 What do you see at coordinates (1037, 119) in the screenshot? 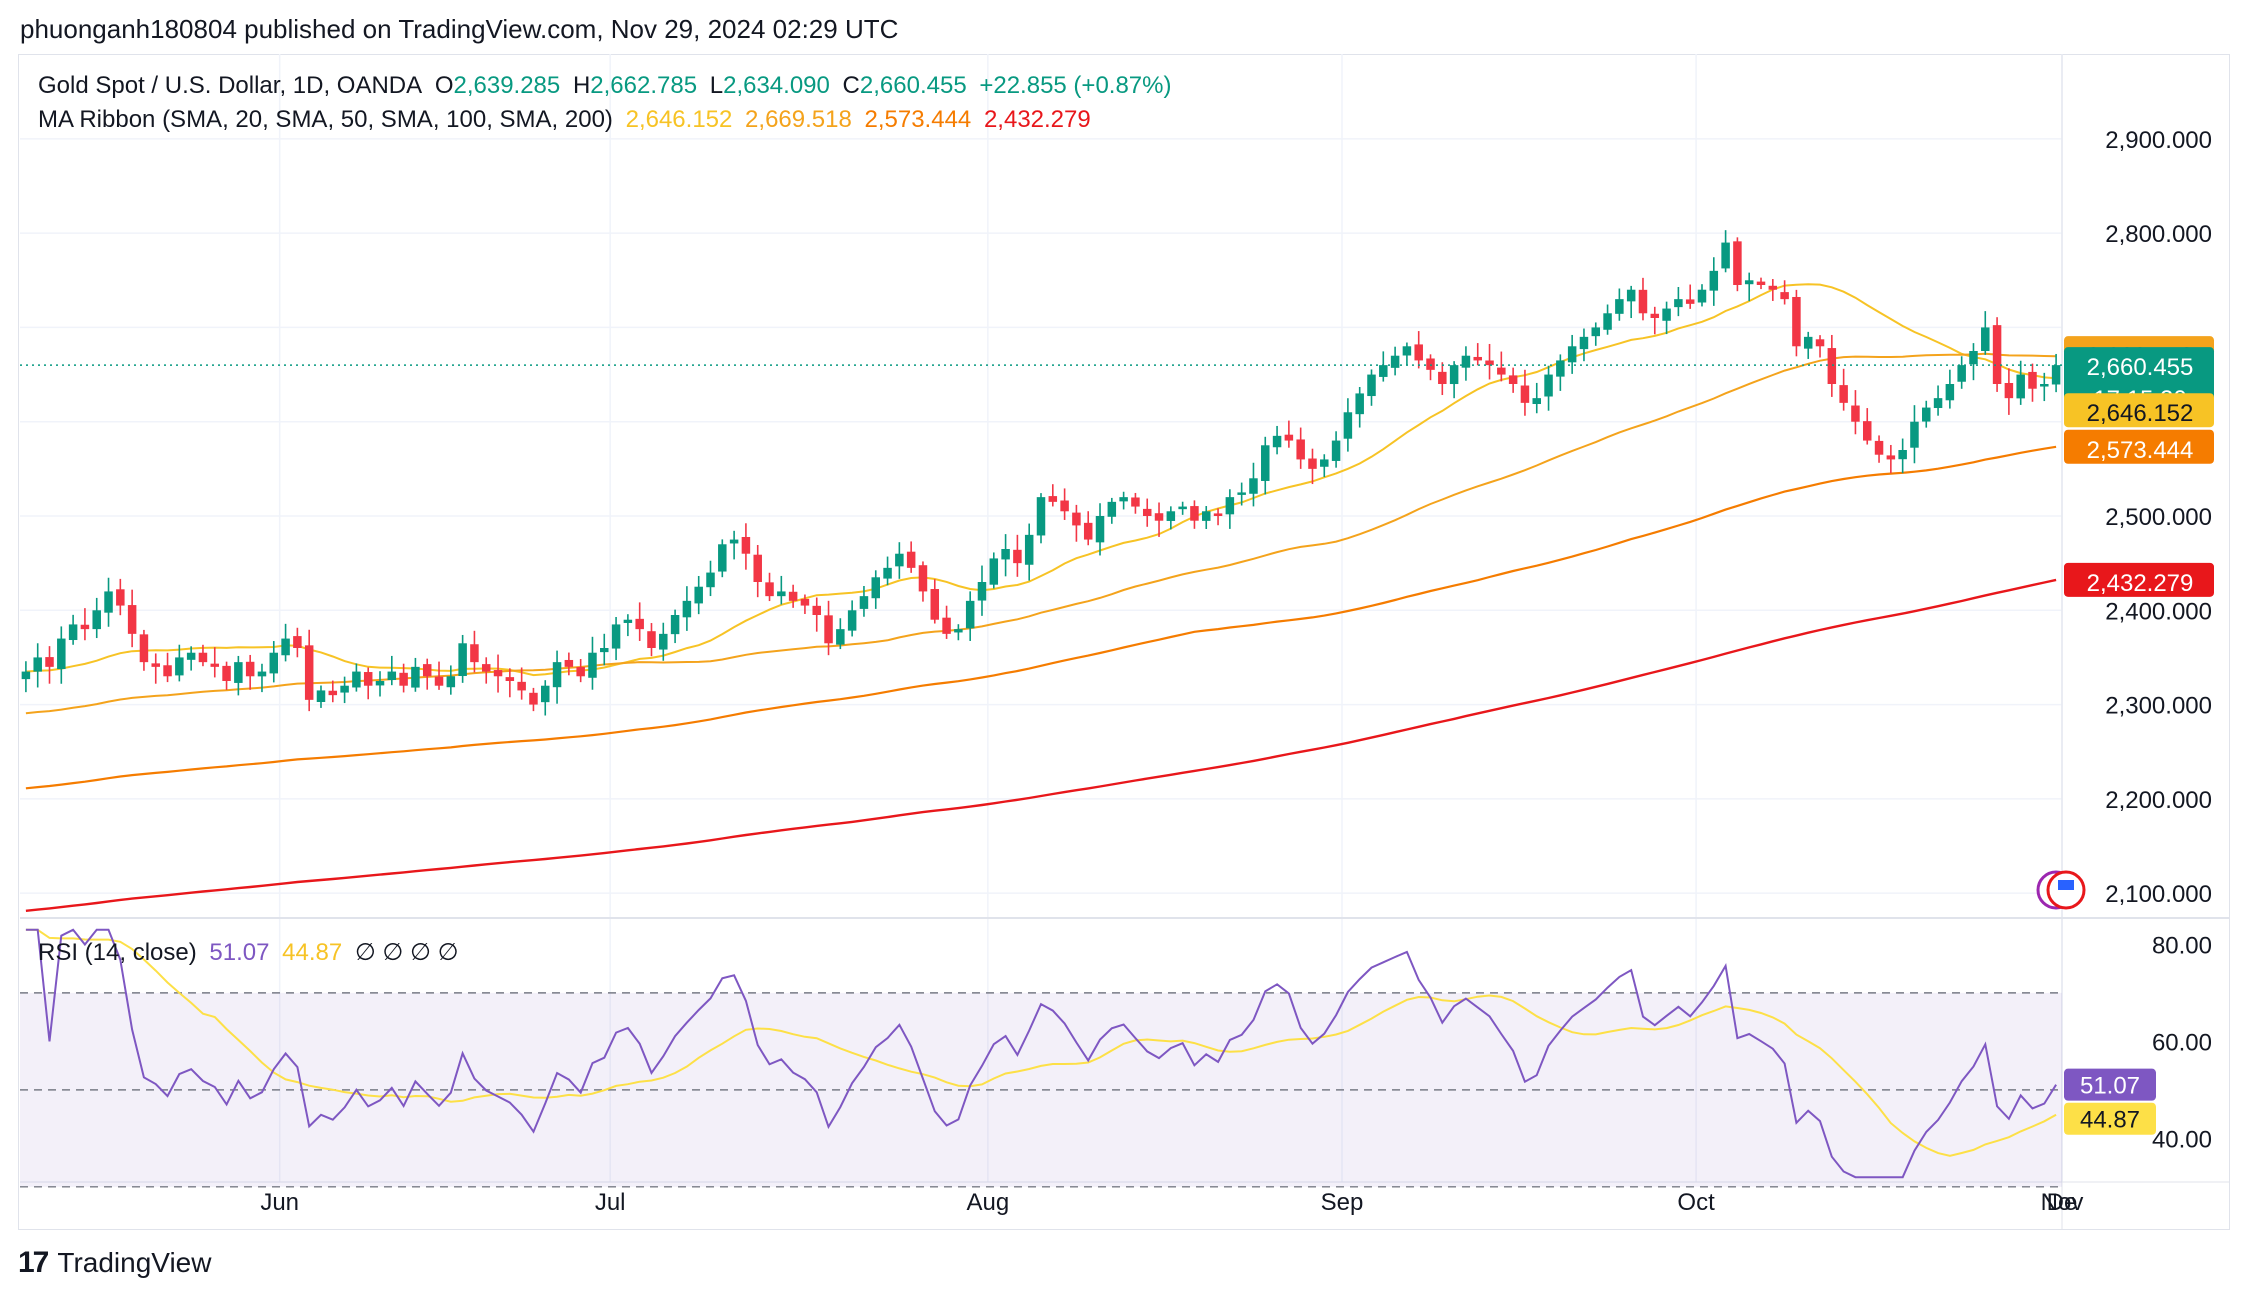
I see `ma200-value: 2,432.279` at bounding box center [1037, 119].